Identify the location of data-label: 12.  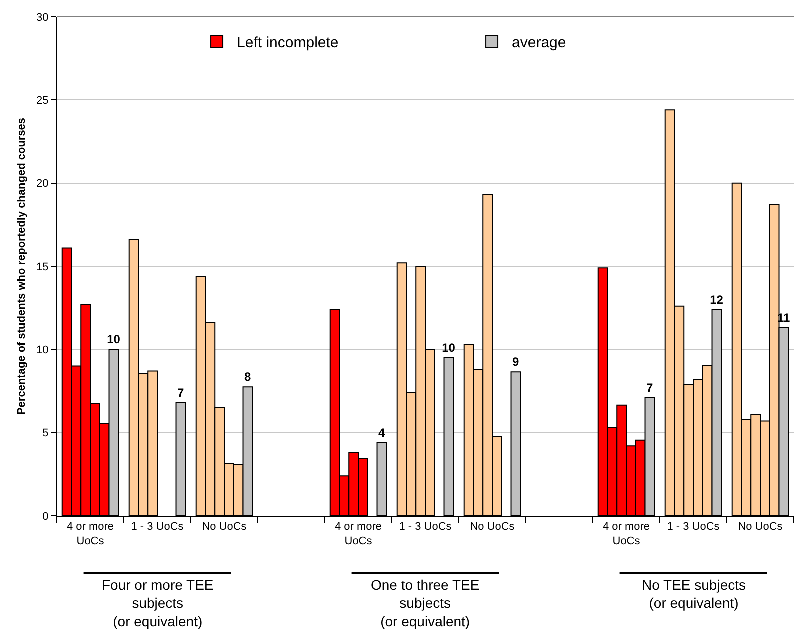
(717, 299).